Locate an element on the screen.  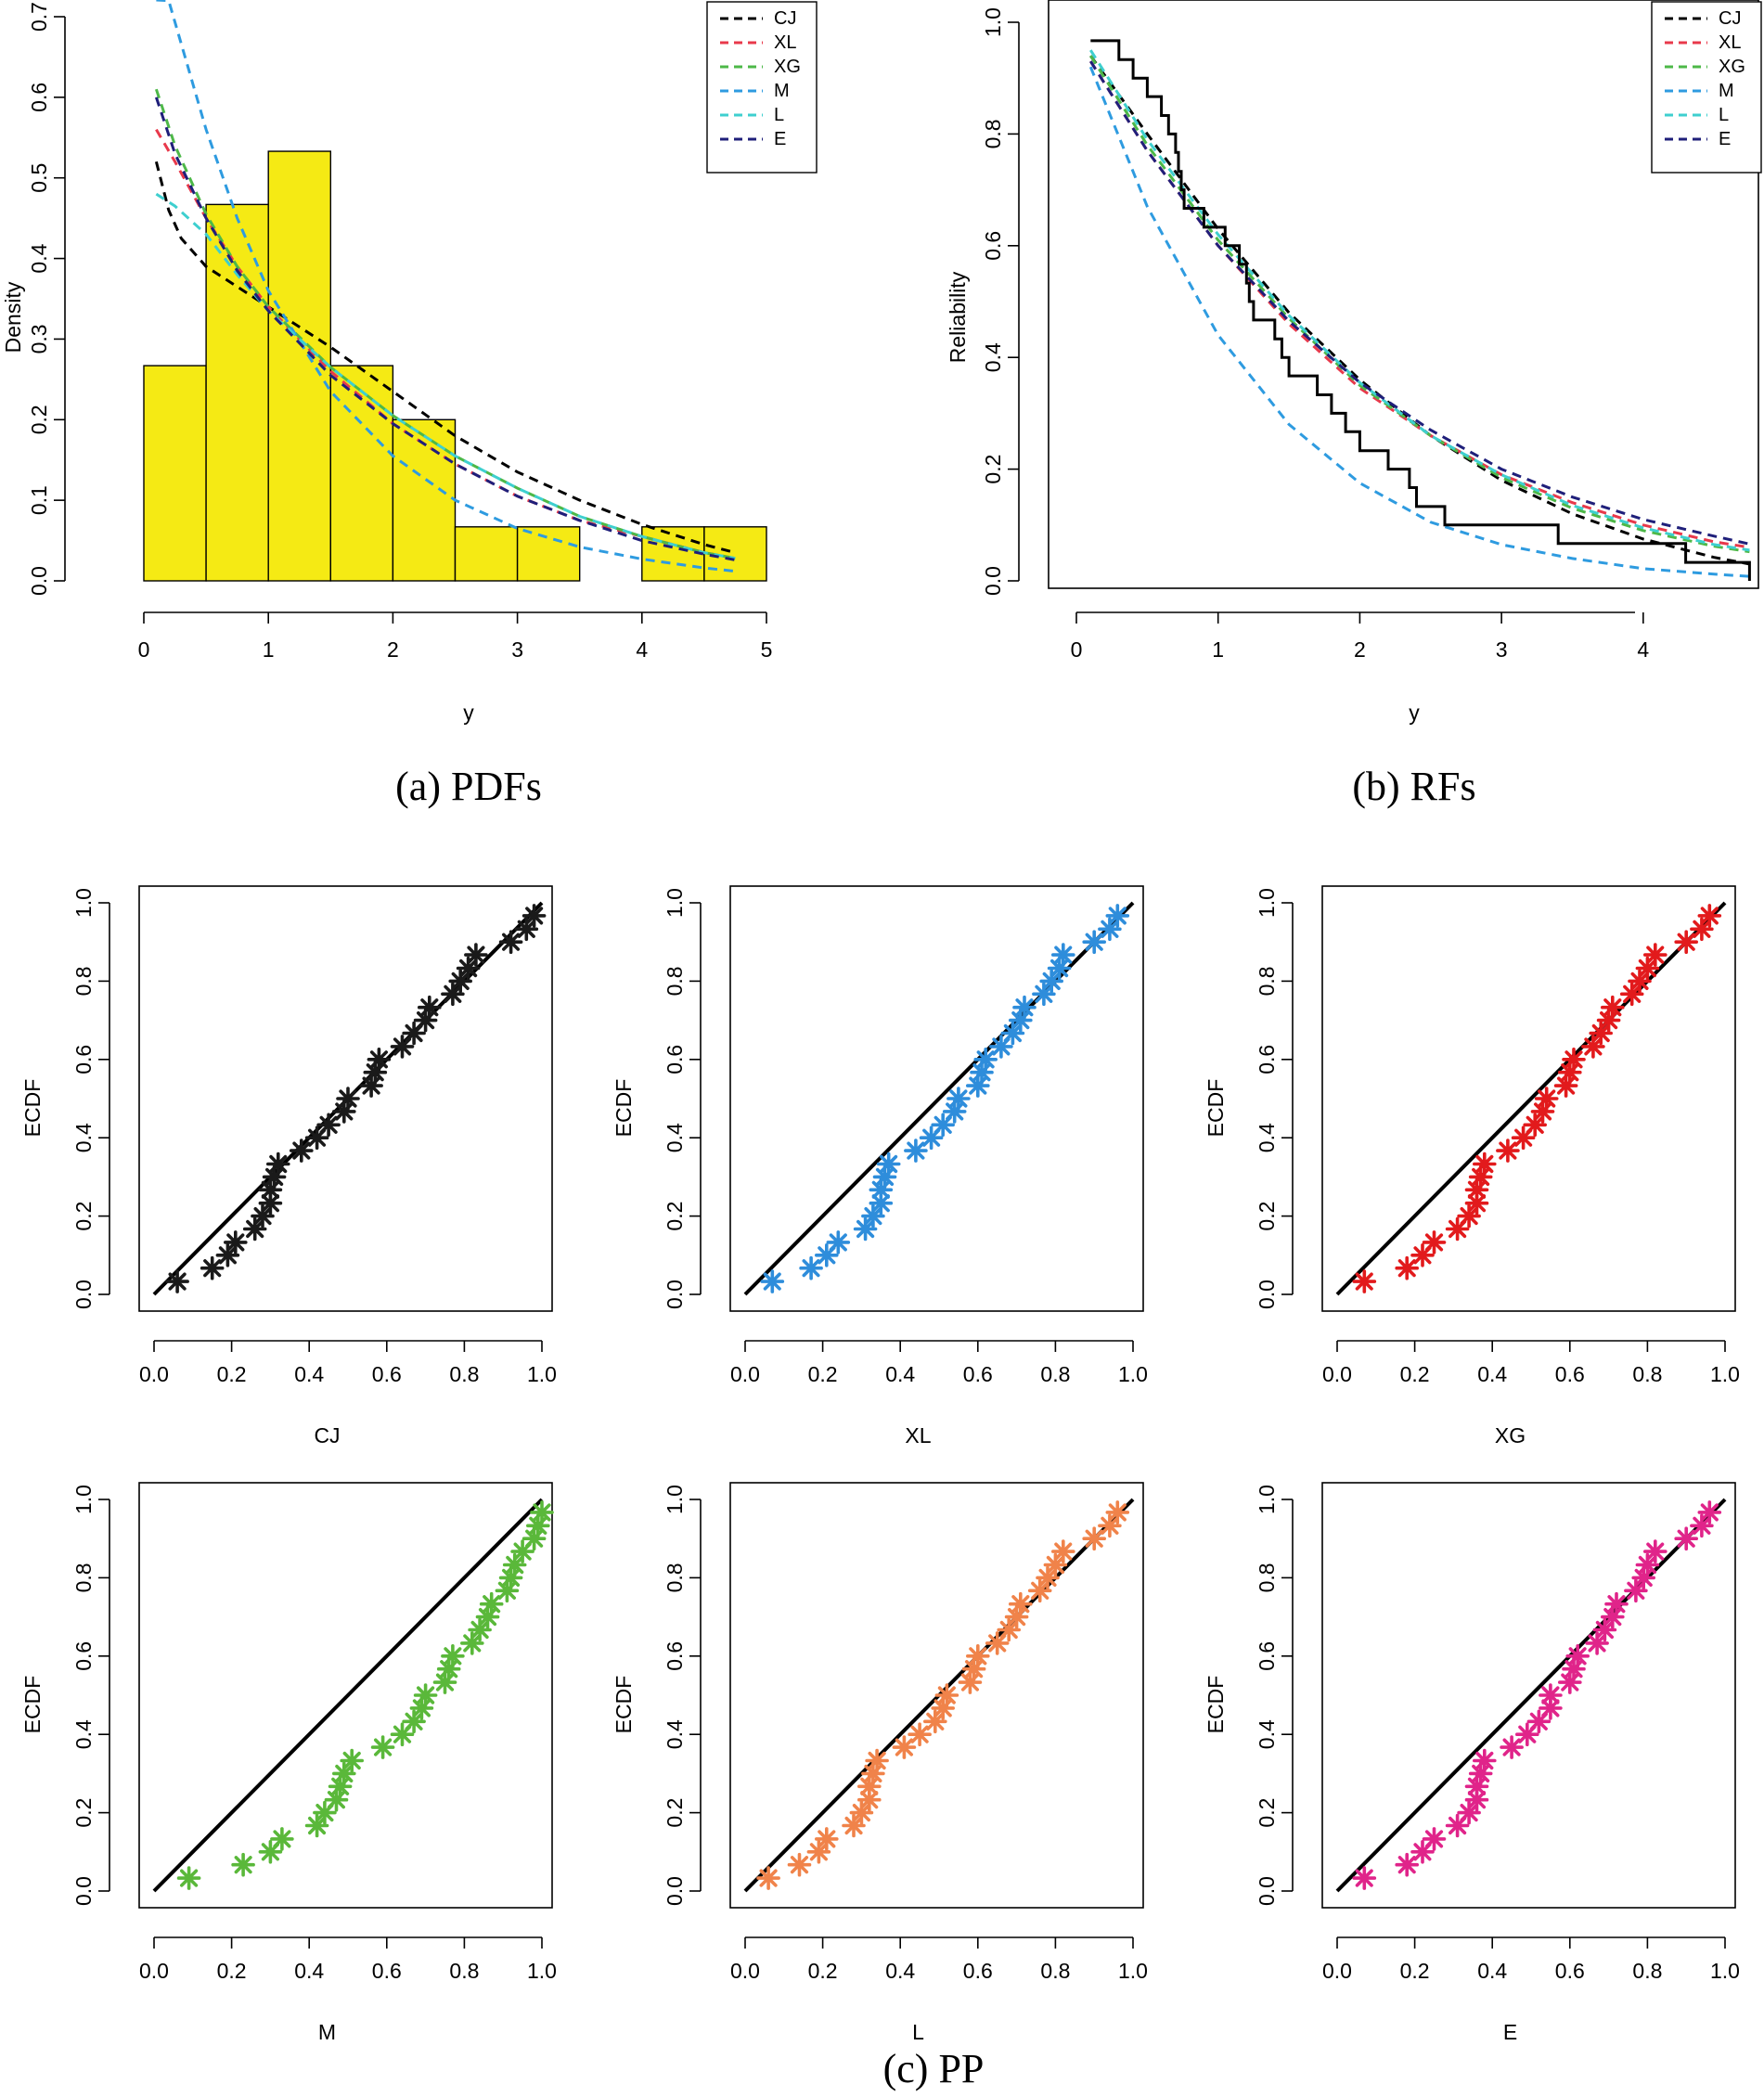
pp-xtick-label-xl-0: 0.0 is located at coordinates (745, 1374).